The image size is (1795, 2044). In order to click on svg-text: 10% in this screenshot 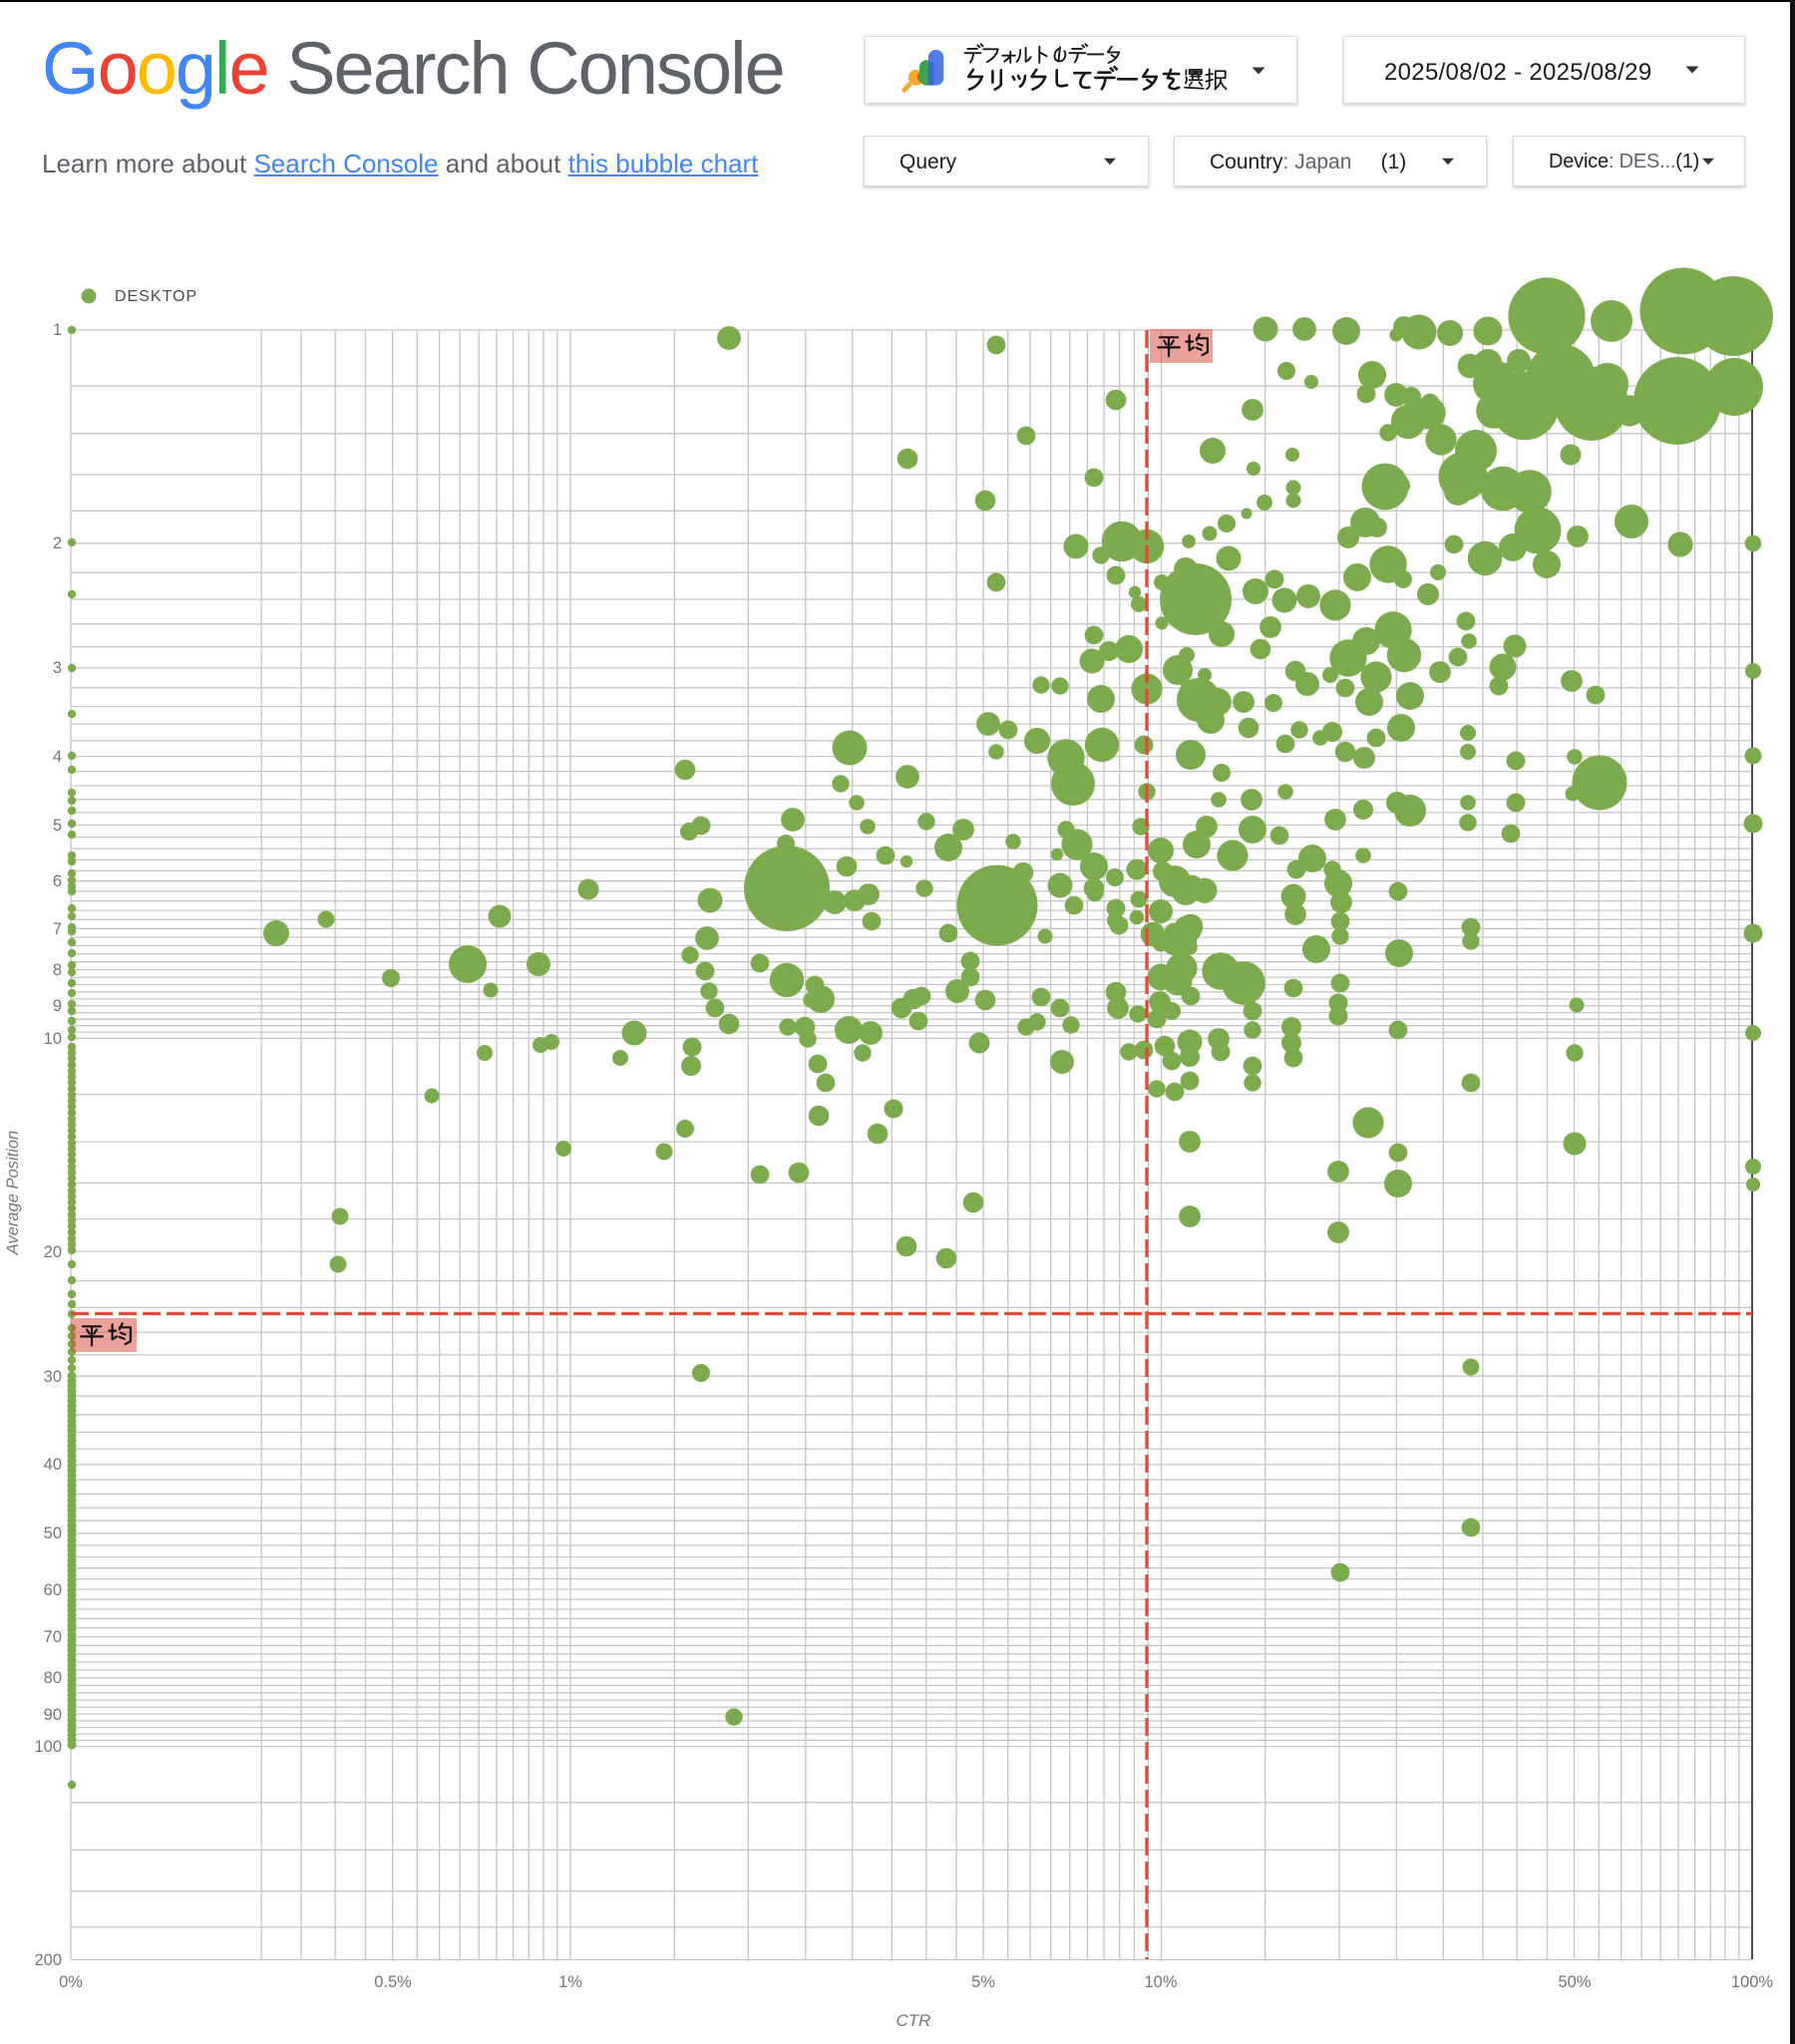, I will do `click(1160, 1982)`.